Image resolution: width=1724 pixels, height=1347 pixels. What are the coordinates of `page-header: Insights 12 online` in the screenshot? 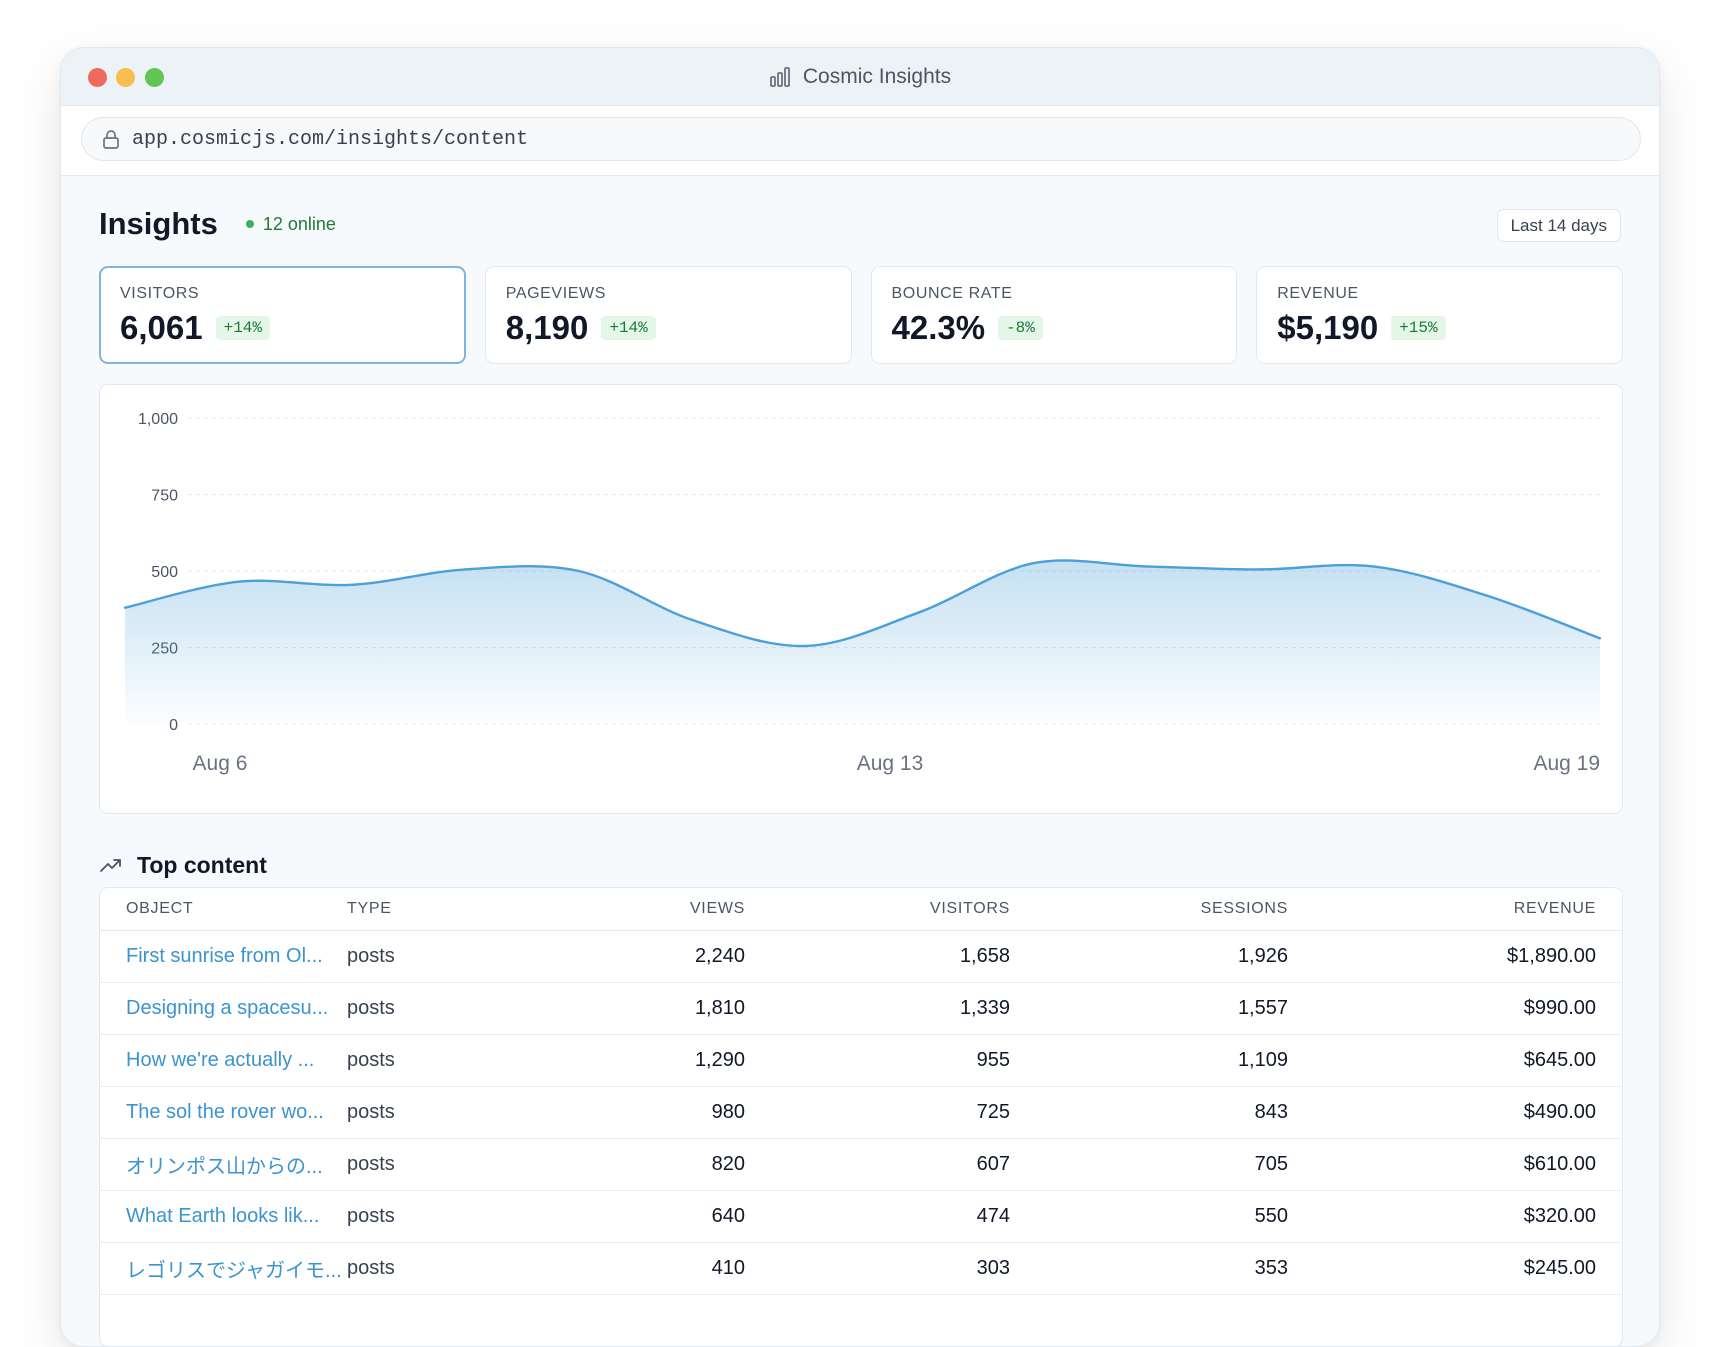 It's located at (217, 224).